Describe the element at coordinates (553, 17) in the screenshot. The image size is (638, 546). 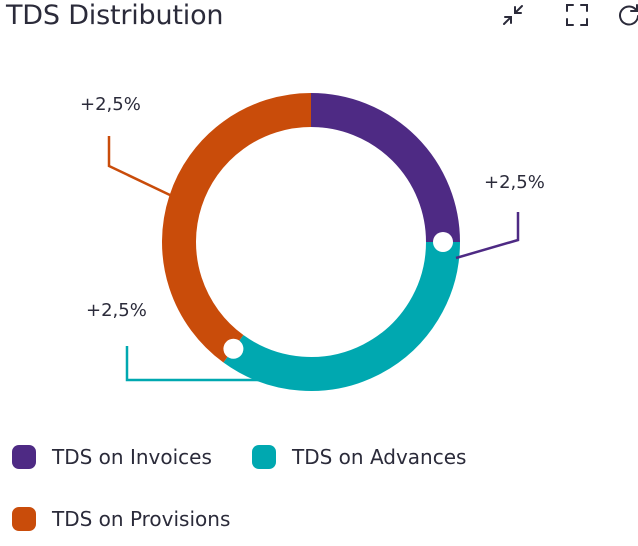
I see `chart-toolbar` at that location.